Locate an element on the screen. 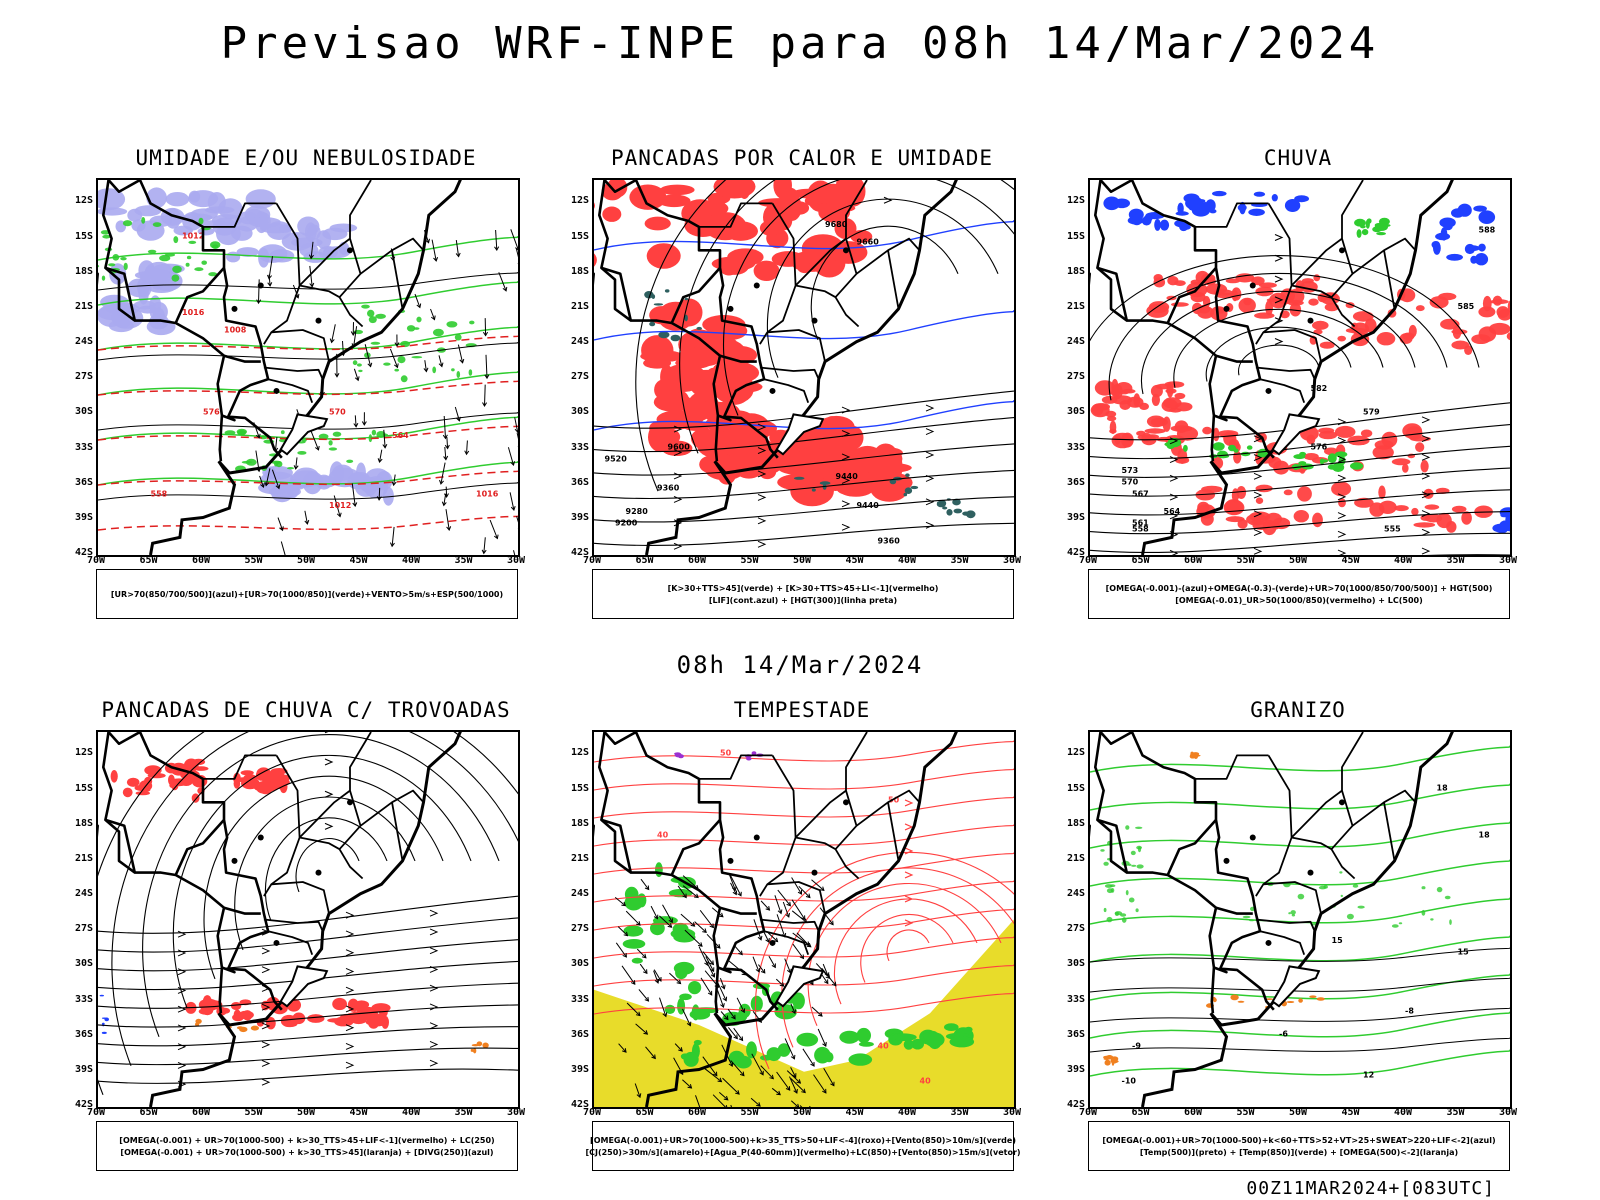  map-canvas: 1012 1016 1008 576 570 564 558 1012 1016 is located at coordinates (308, 367).